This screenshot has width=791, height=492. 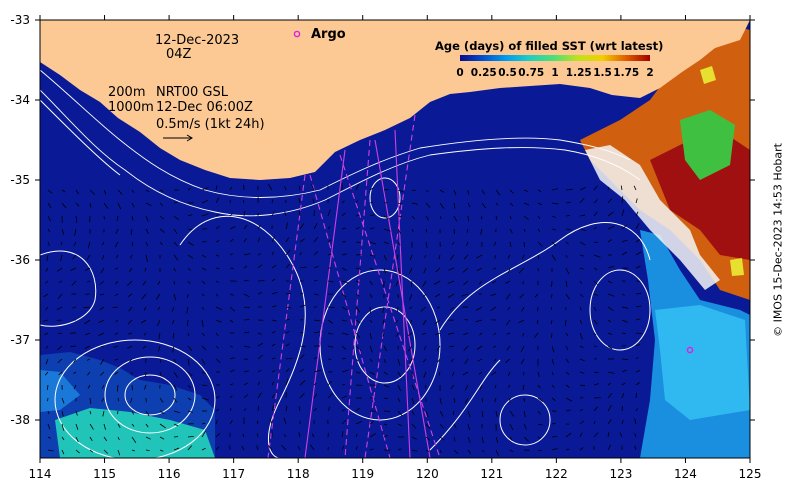 I want to click on argo-float-marker, so click(x=690, y=350).